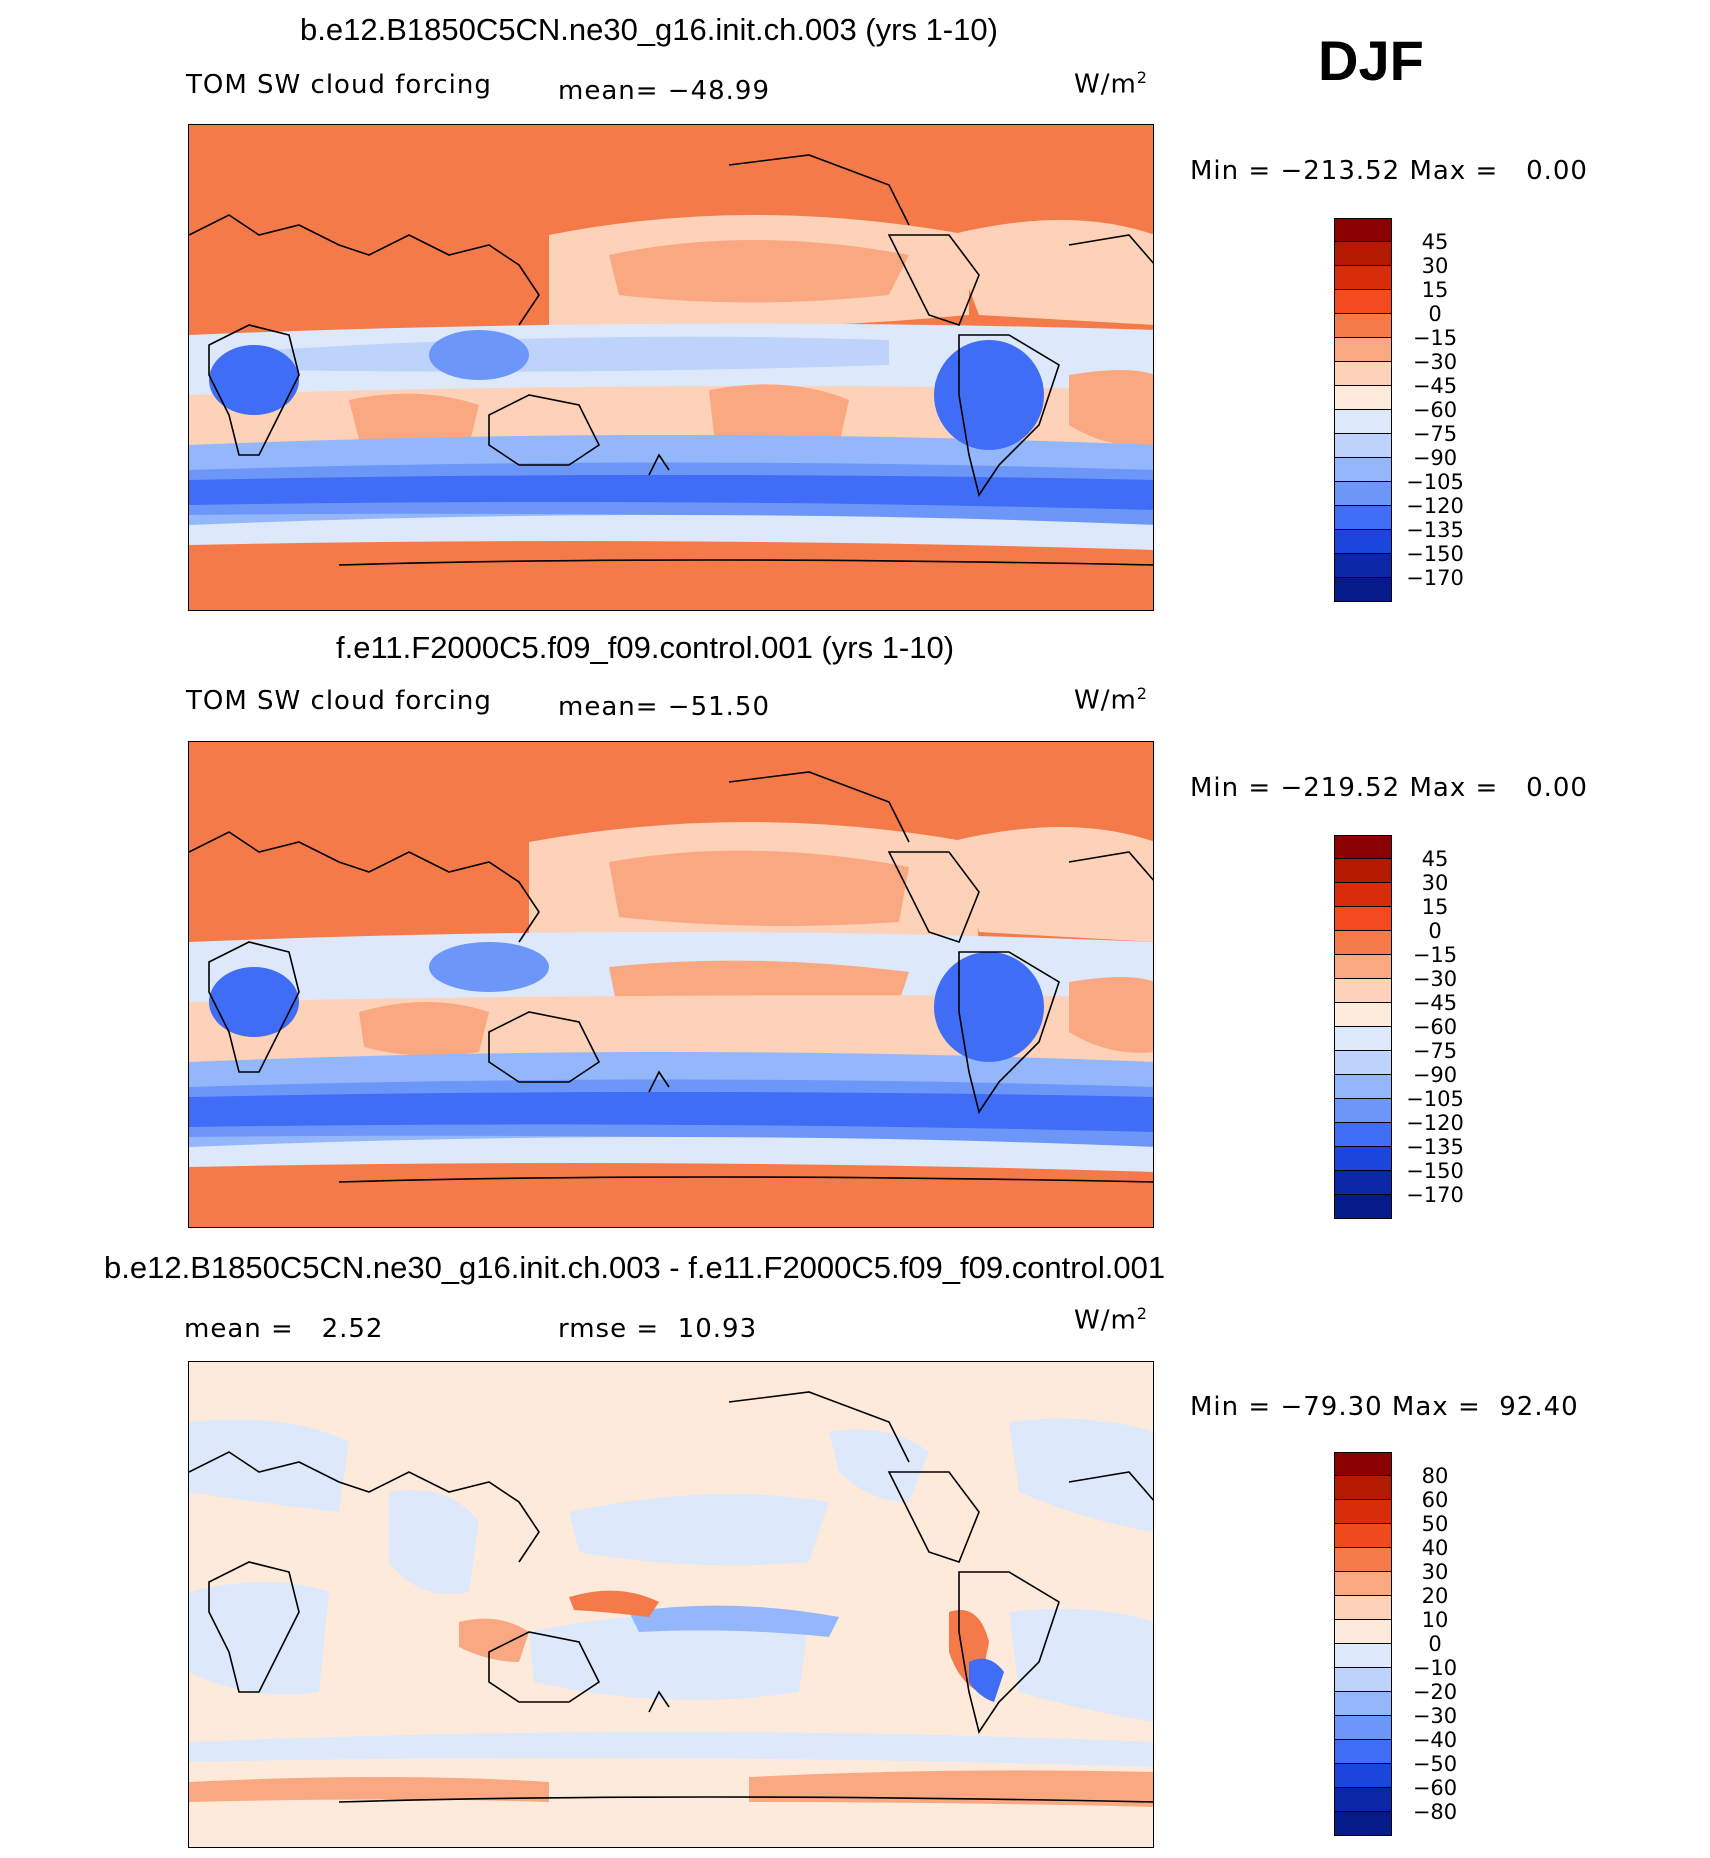 The width and height of the screenshot is (1710, 1858). I want to click on panel3-colorbar, so click(1363, 1644).